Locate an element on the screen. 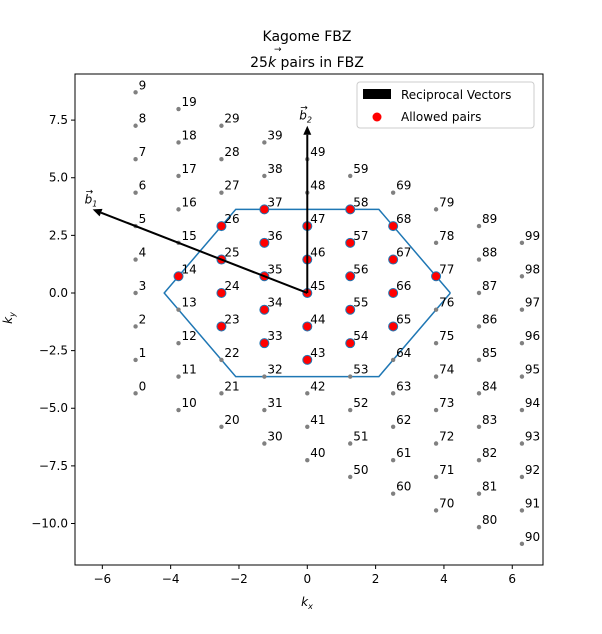 The image size is (602, 634). point-label-24: 24 is located at coordinates (231, 286).